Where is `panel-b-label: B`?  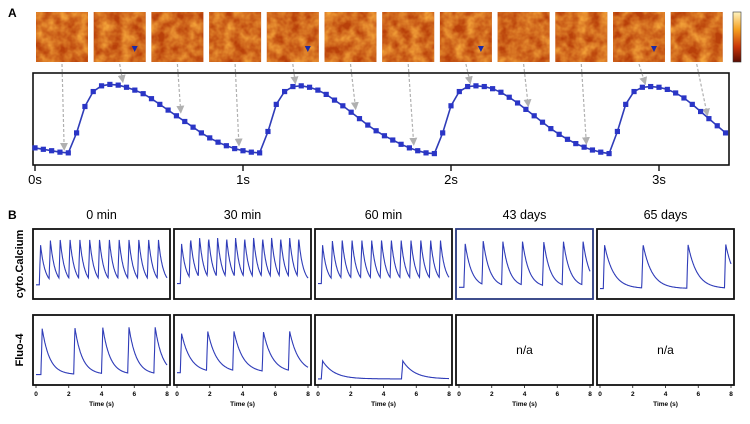 panel-b-label: B is located at coordinates (12, 215).